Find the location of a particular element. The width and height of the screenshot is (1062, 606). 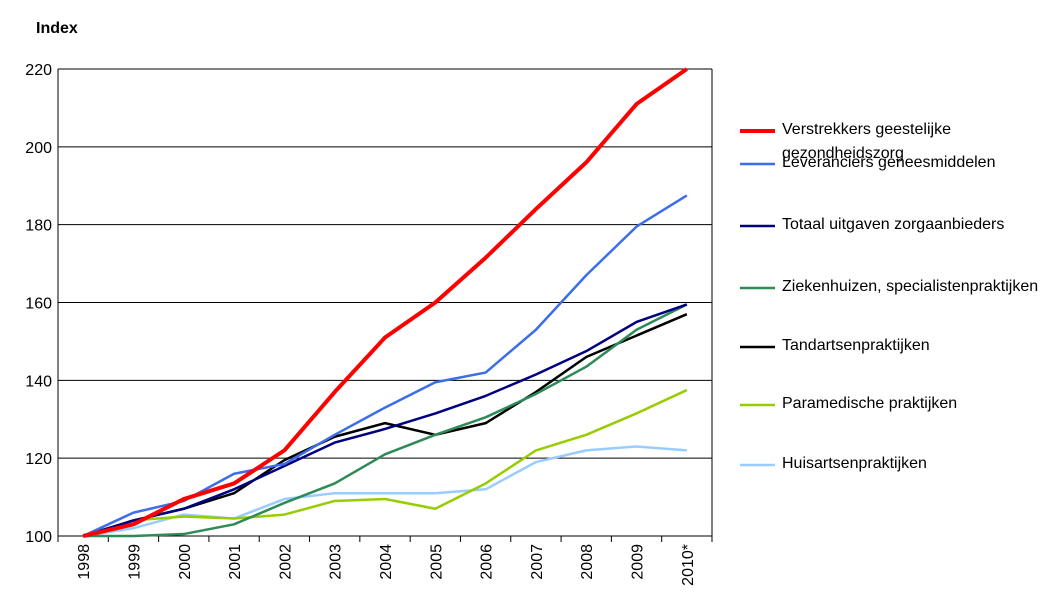

x-tick-label: 2008 is located at coordinates (587, 562).